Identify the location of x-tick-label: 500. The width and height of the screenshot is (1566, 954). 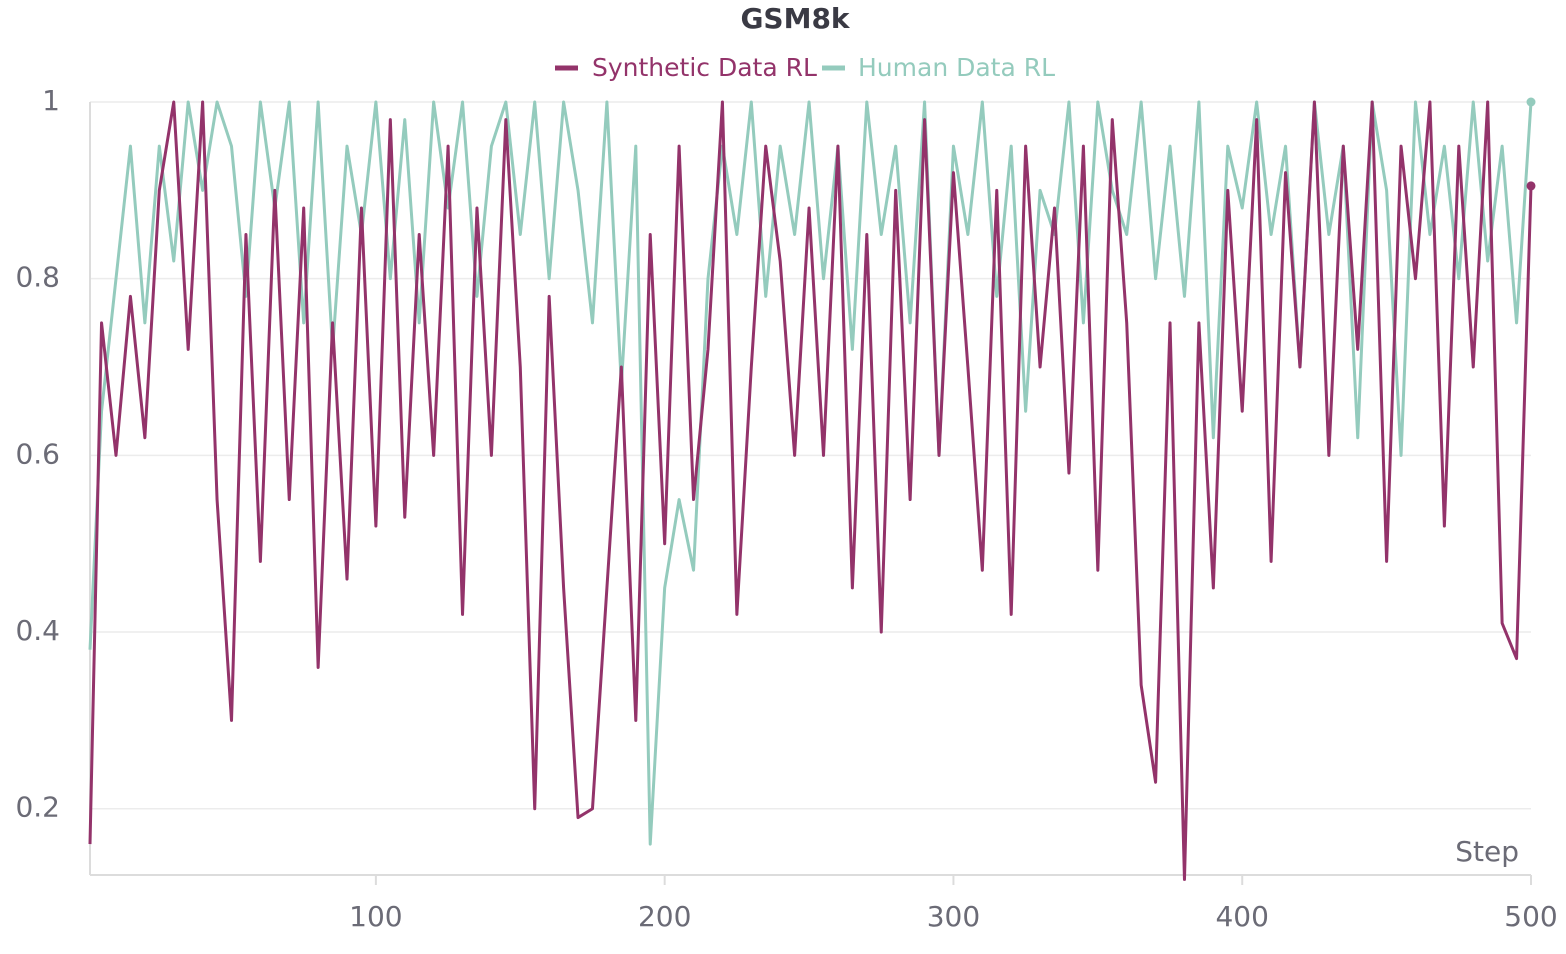
(1530, 916).